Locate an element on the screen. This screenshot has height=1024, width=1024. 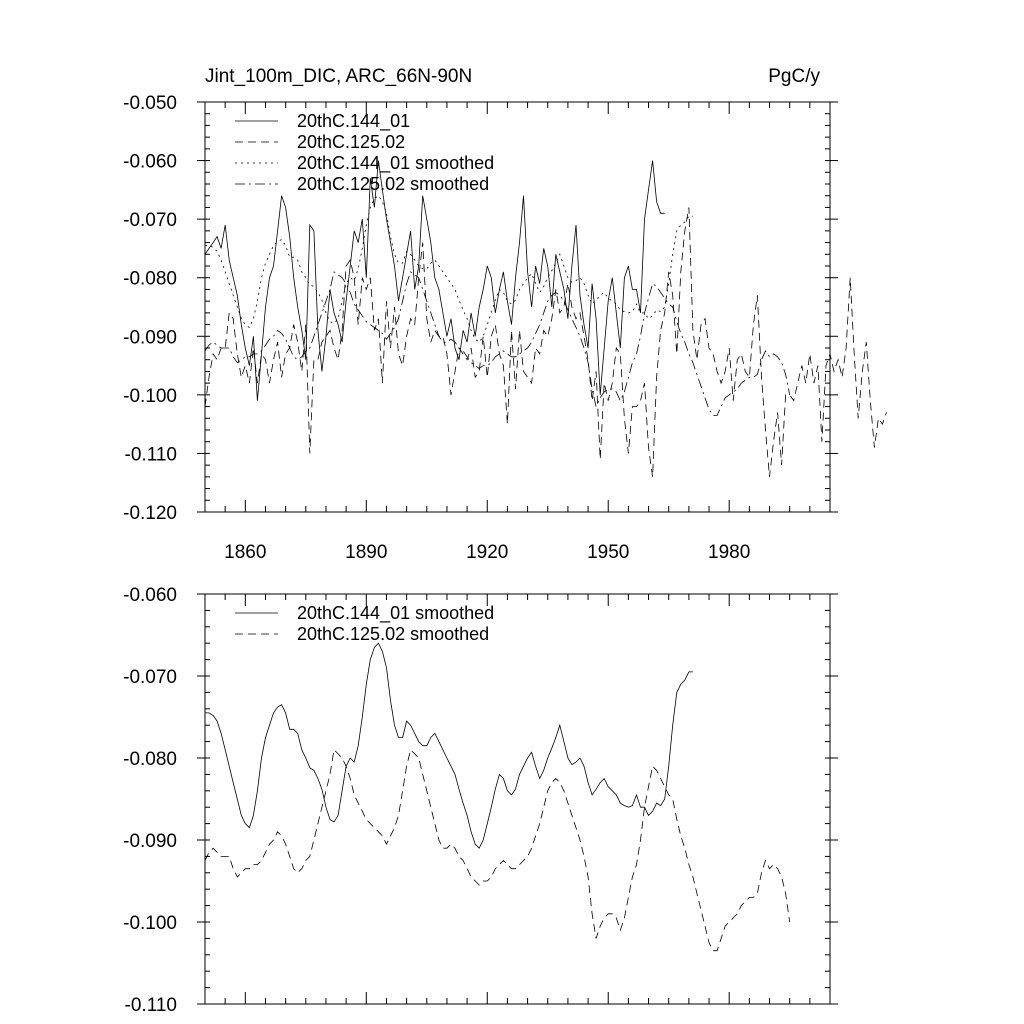
x-tick-label: 1980 is located at coordinates (729, 552).